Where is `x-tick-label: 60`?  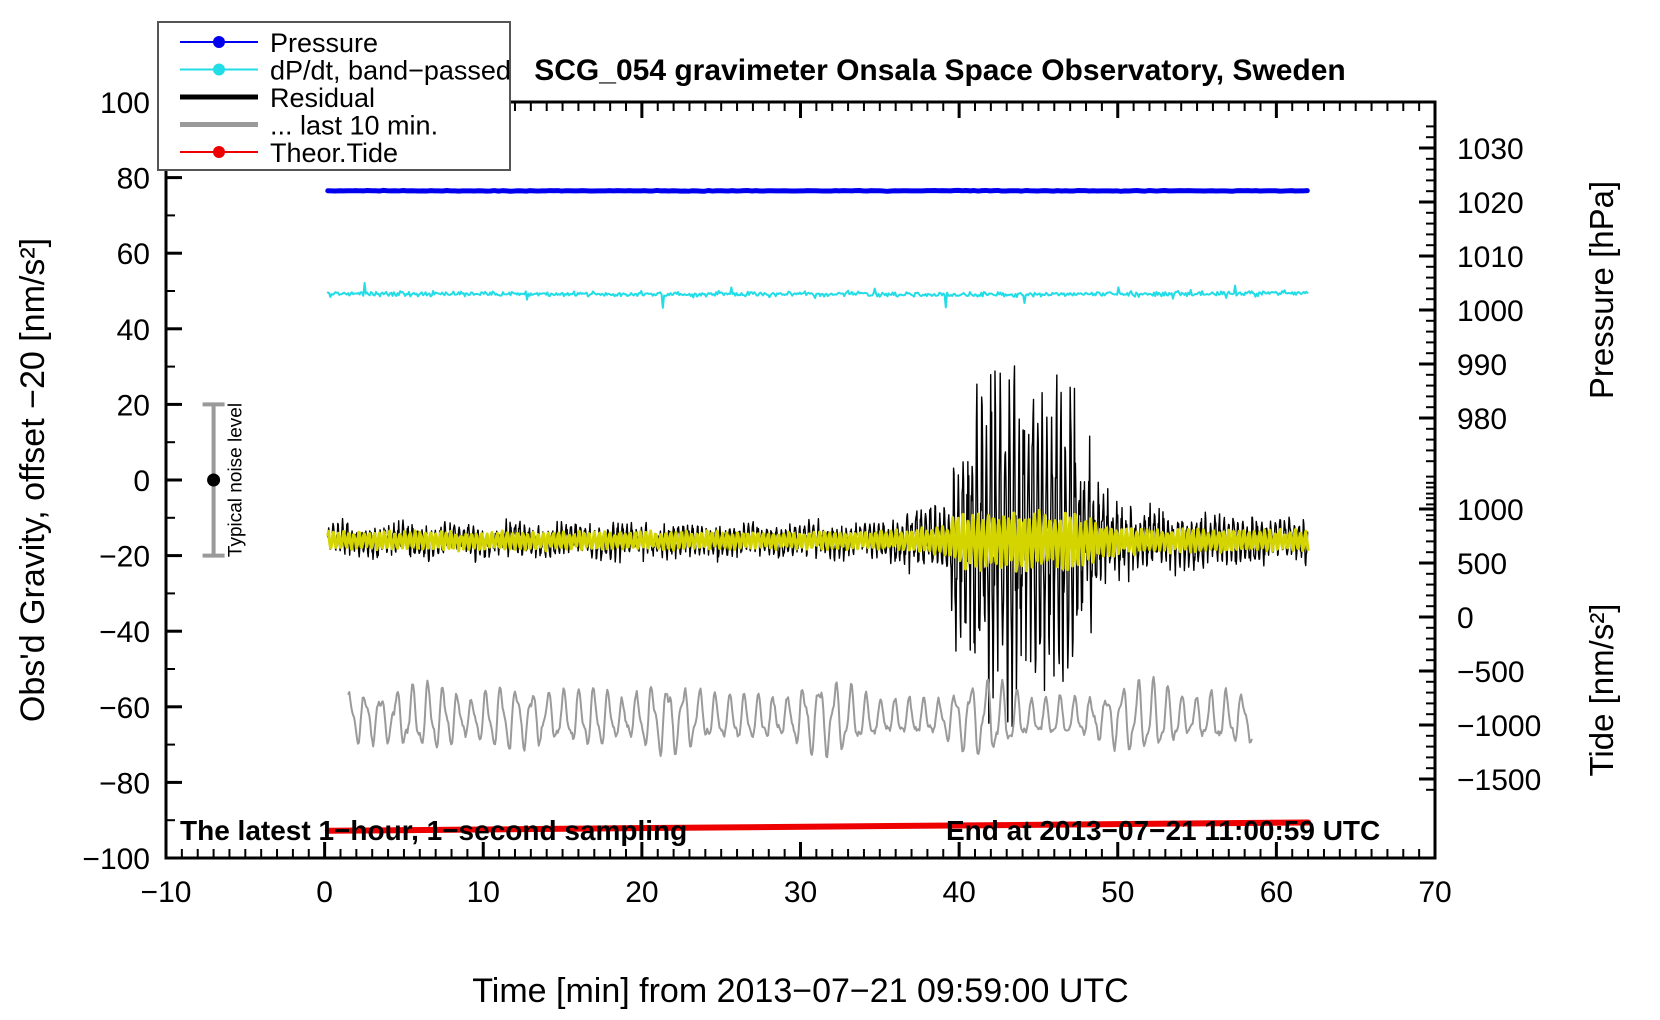
x-tick-label: 60 is located at coordinates (1276, 892).